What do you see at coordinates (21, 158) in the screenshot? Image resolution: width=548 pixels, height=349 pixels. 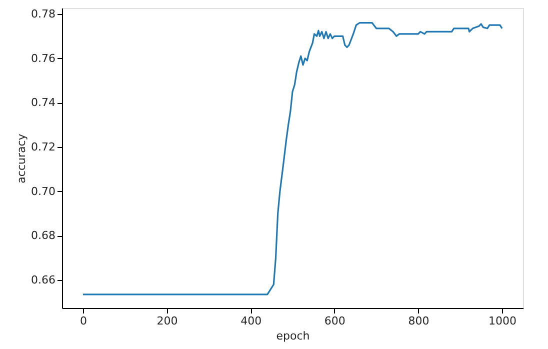 I see `y-axis-title: accuracy` at bounding box center [21, 158].